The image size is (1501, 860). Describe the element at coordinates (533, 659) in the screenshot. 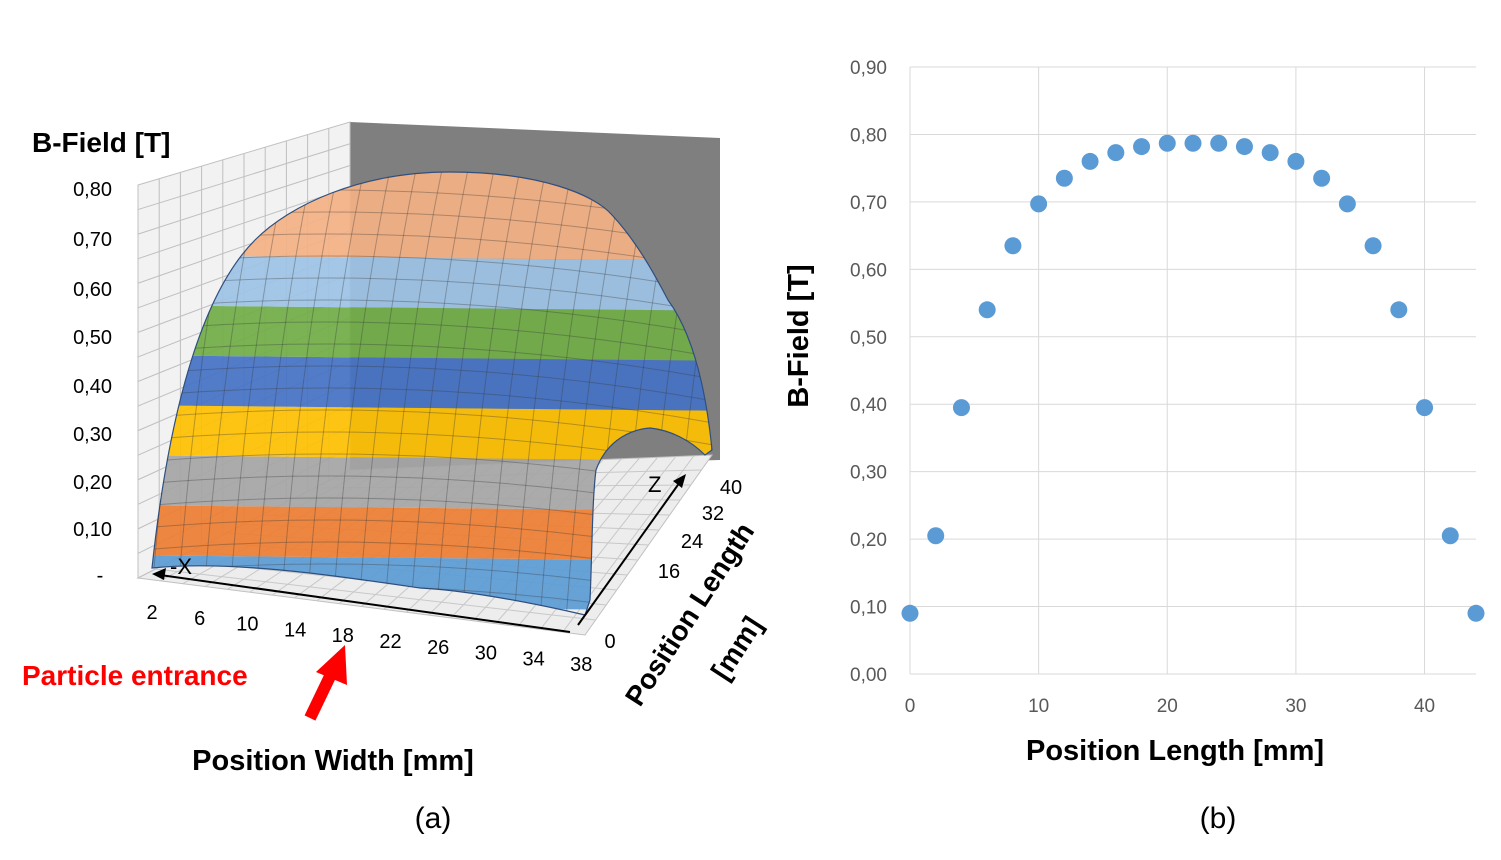

I see `surface-width-tick: 34` at that location.